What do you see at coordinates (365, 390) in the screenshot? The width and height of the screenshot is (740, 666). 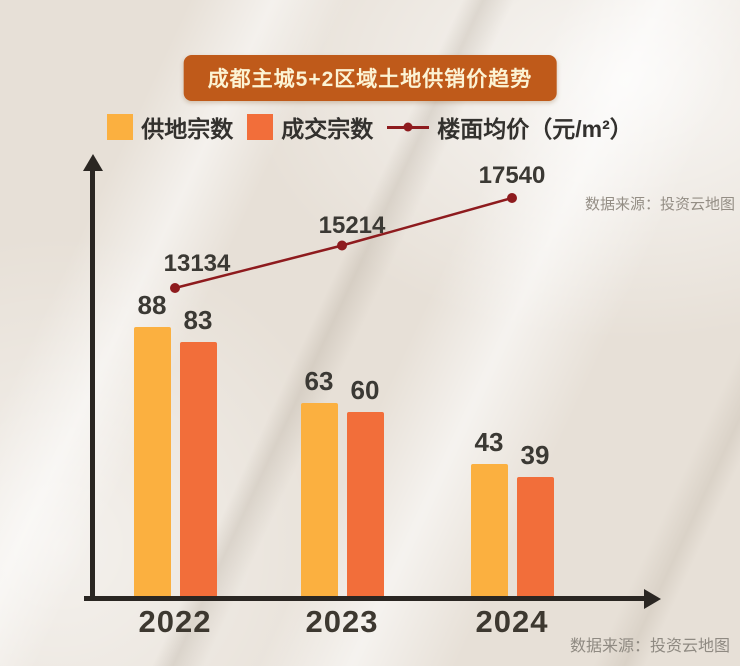 I see `bar-value-sold-2023: 60` at bounding box center [365, 390].